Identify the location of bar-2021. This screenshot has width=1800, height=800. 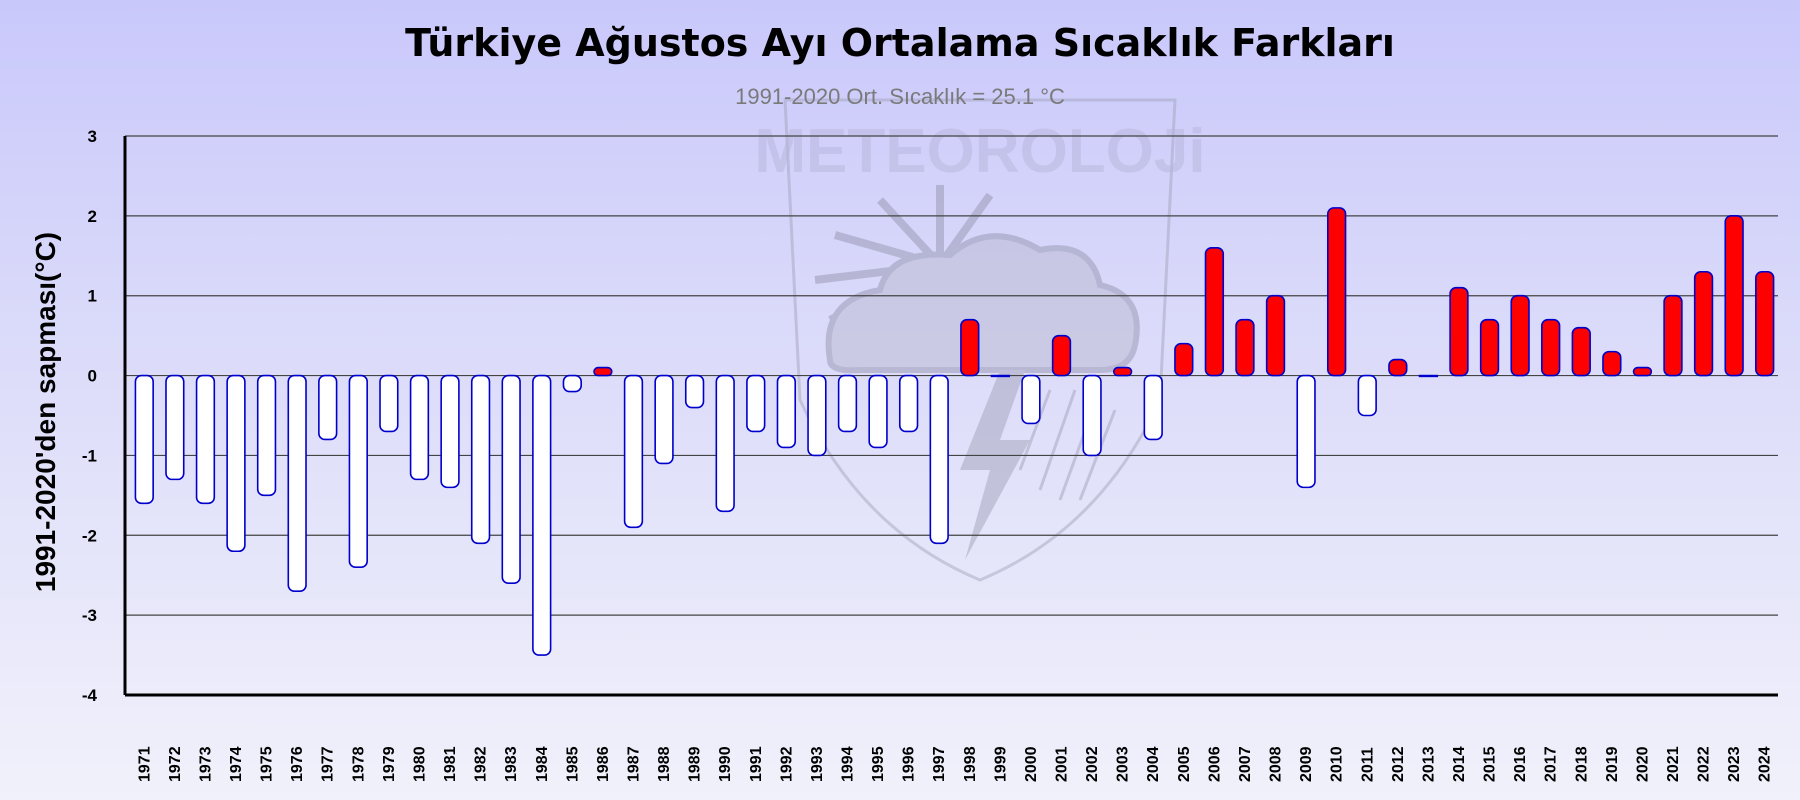
(1673, 335).